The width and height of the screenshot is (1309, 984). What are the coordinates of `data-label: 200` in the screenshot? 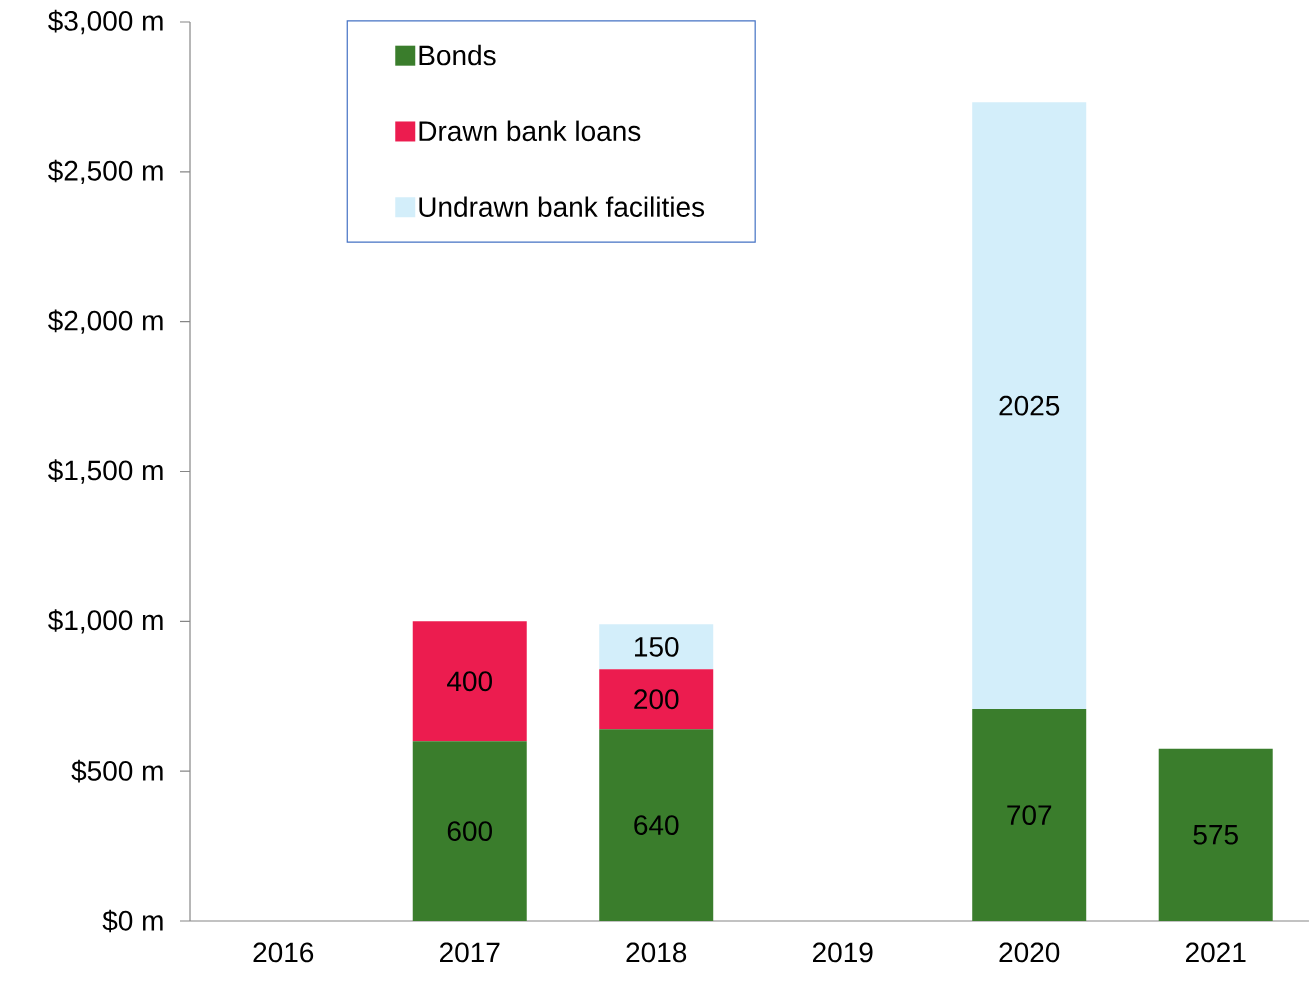 It's located at (656, 699).